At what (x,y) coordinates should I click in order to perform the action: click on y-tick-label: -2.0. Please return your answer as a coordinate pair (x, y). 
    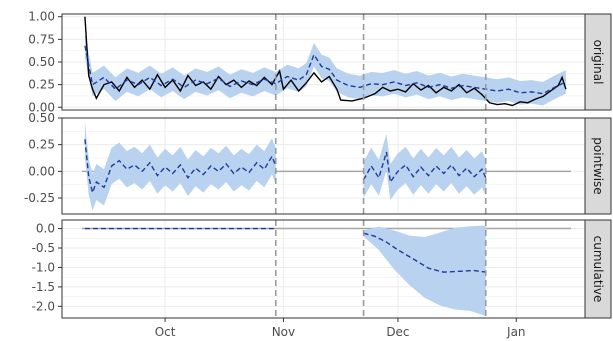
    Looking at the image, I should click on (43, 306).